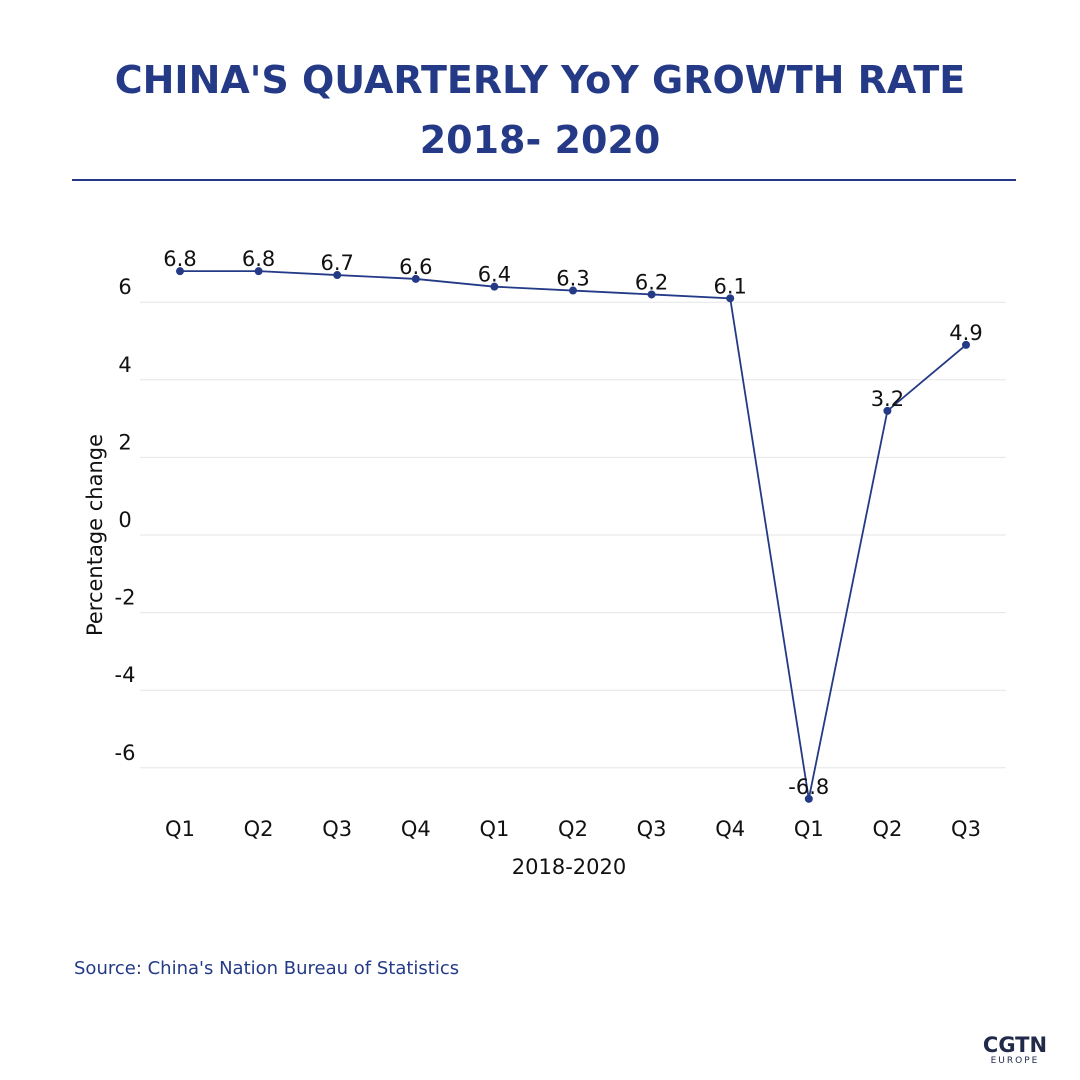  What do you see at coordinates (415, 267) in the screenshot?
I see `data-label: 6.6` at bounding box center [415, 267].